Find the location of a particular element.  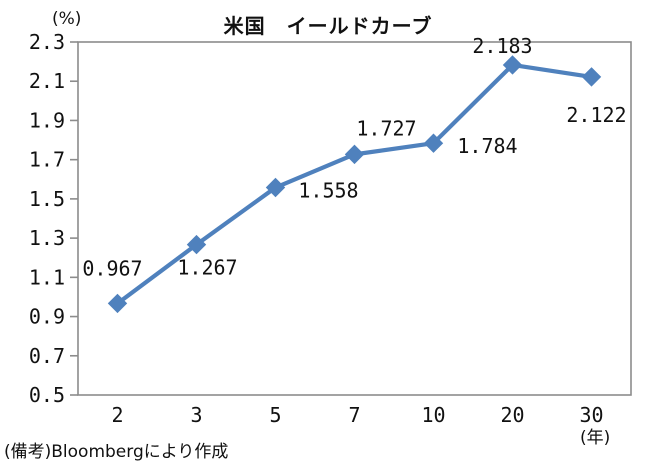

x-tick-label: 30 is located at coordinates (591, 415).